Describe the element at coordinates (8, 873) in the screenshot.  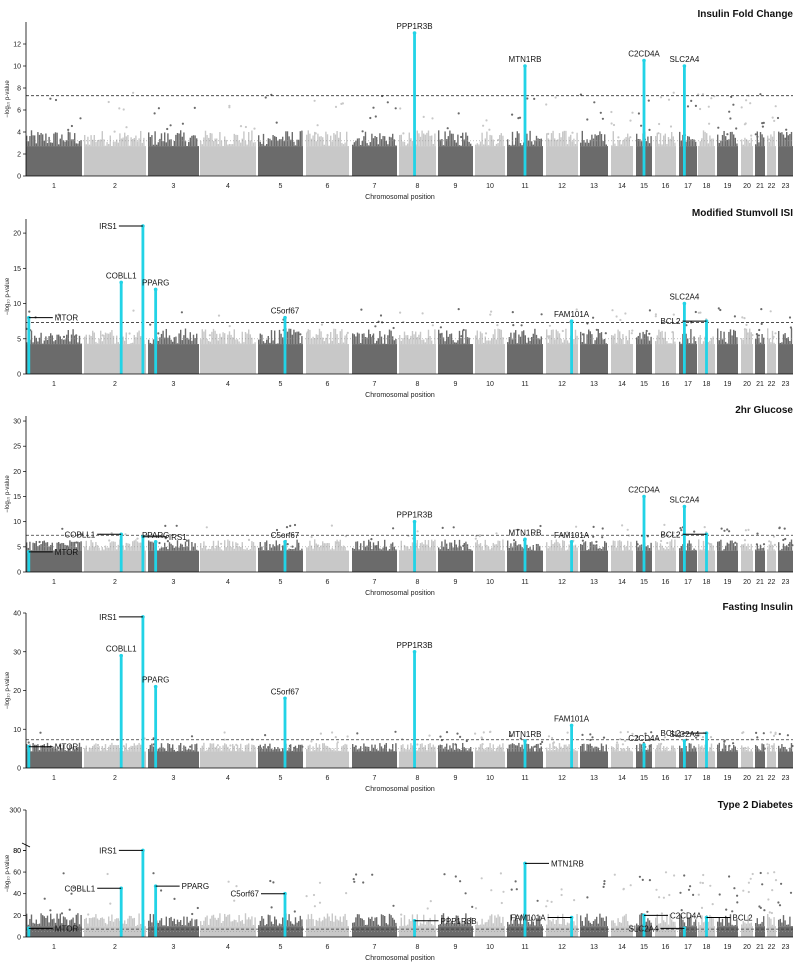
I see `y-axis-label: −log₁₀ p-value` at that location.